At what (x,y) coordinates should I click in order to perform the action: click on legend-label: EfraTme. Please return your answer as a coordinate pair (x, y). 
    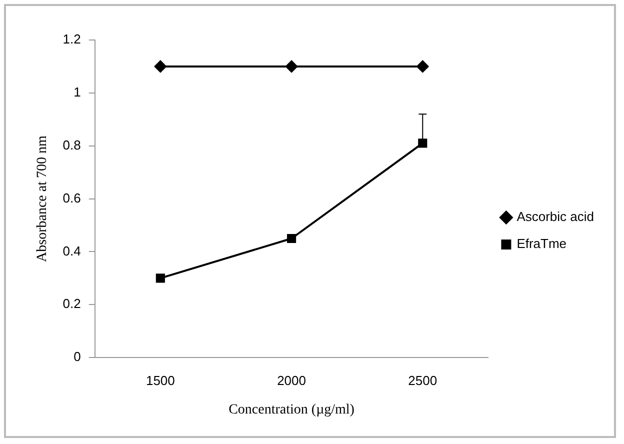
    Looking at the image, I should click on (541, 244).